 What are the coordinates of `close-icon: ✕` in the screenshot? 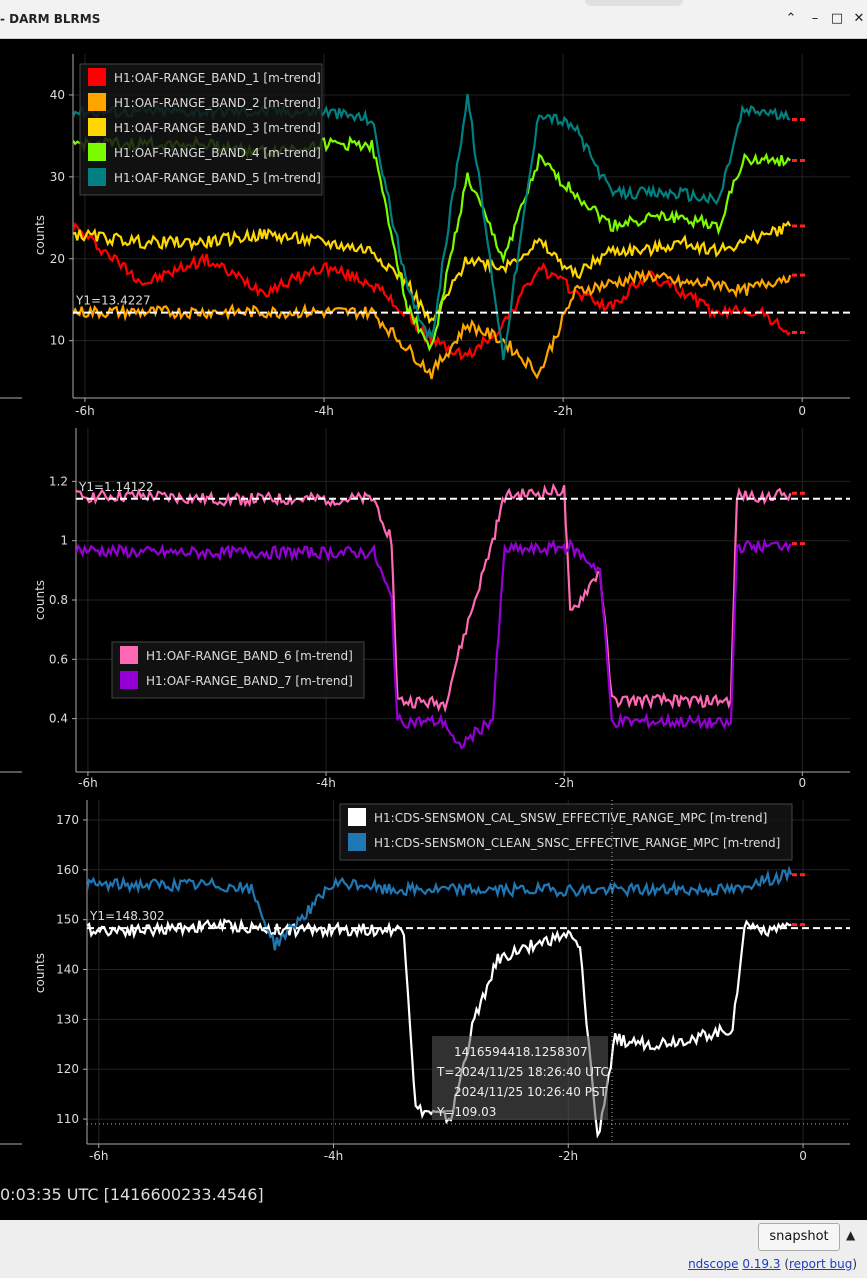 It's located at (859, 18).